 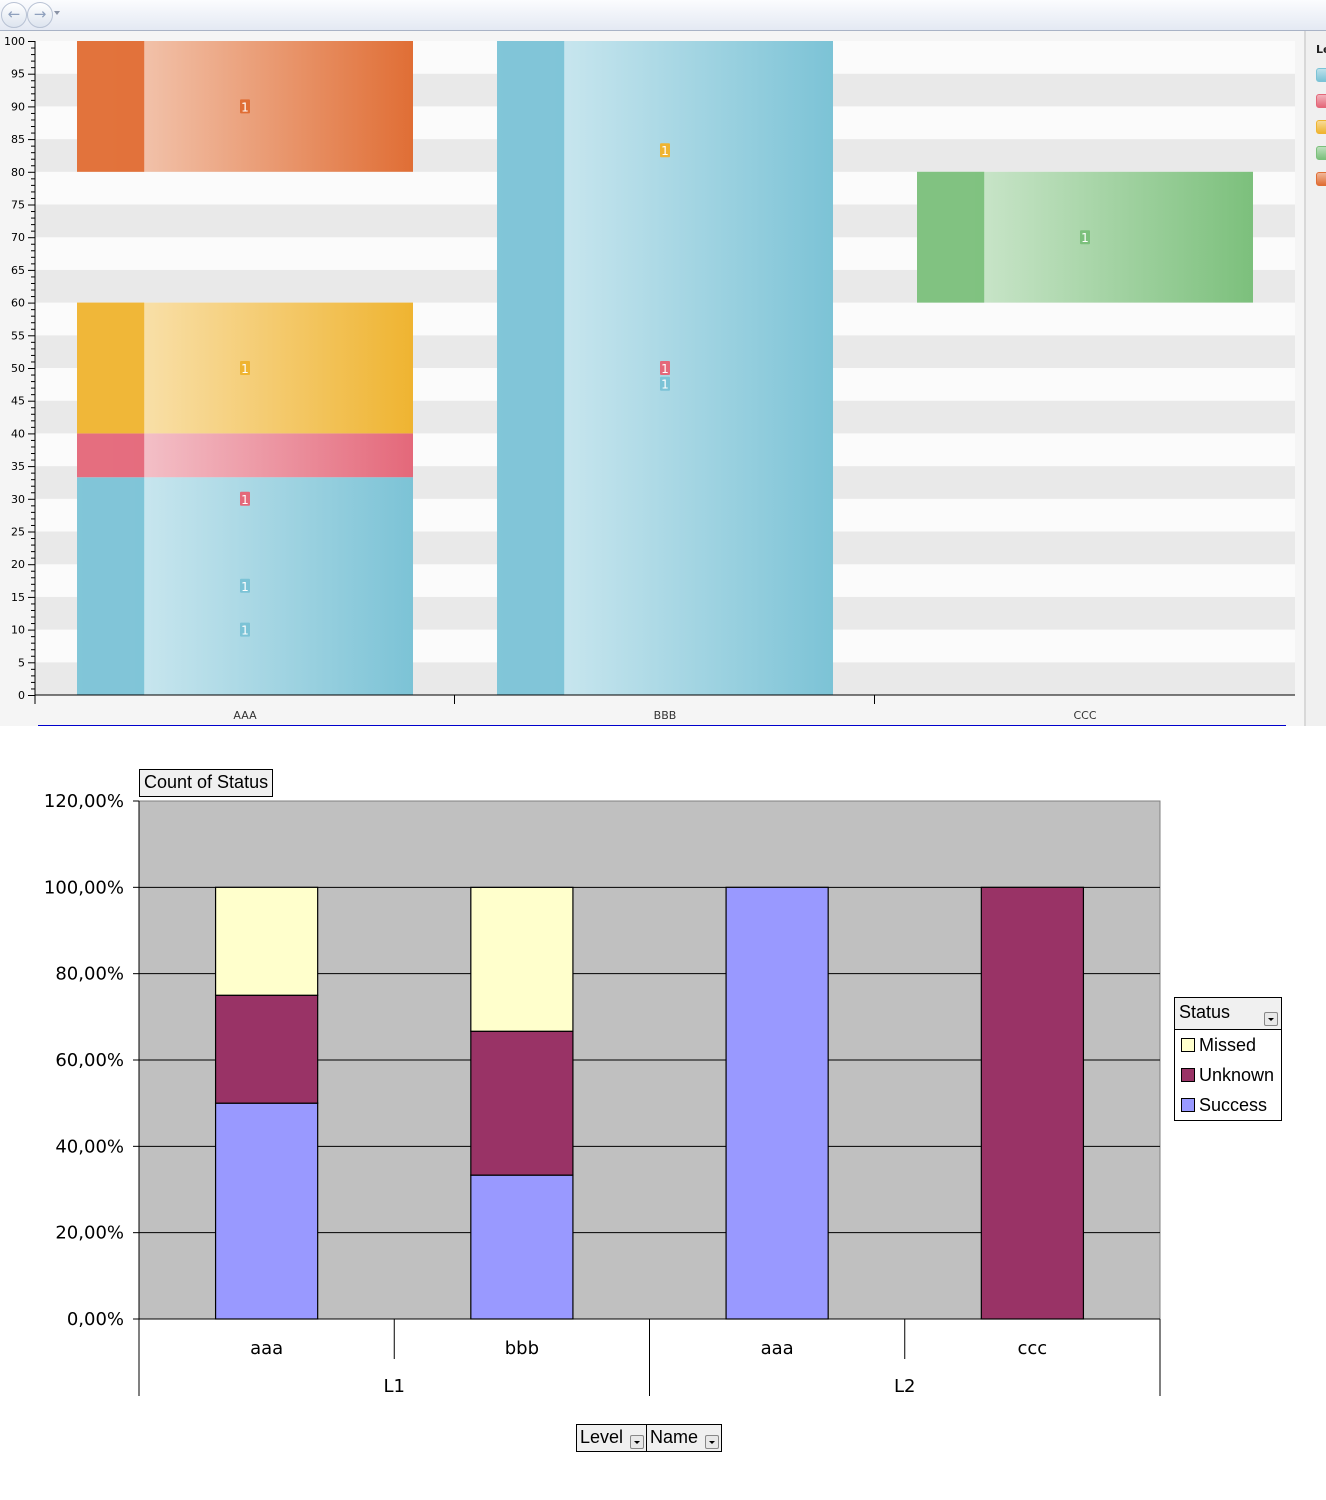 I want to click on back-arrow-icon: ←, so click(x=14, y=14).